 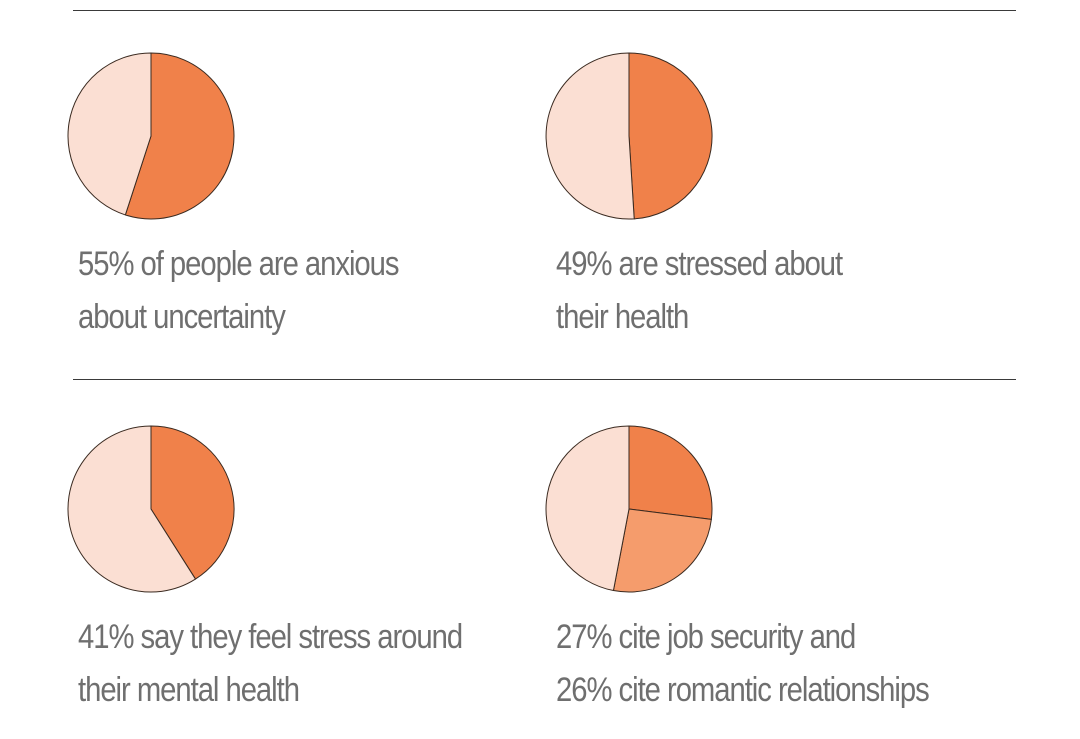 I want to click on pie-chart-uncertainty, so click(x=151, y=136).